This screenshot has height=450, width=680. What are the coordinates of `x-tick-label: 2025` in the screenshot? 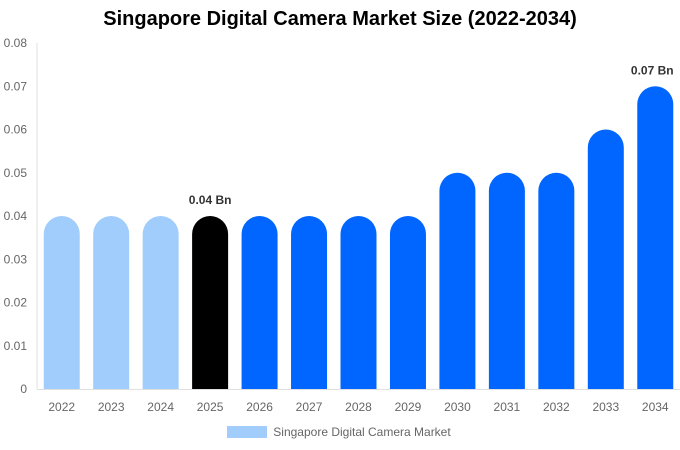 It's located at (210, 407).